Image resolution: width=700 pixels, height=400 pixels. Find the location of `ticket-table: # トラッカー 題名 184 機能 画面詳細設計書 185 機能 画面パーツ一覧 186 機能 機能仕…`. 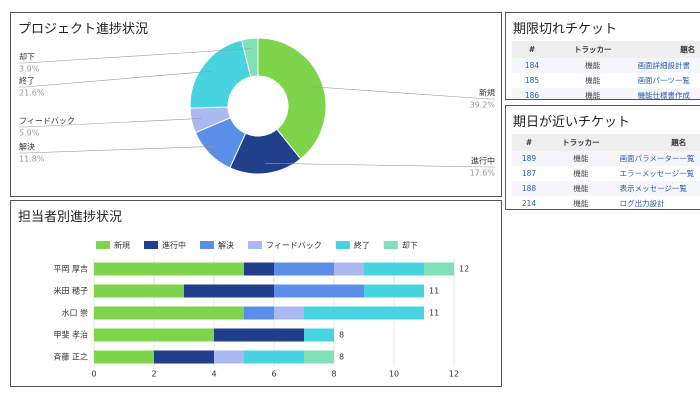

ticket-table: # トラッカー 題名 184 機能 画面詳細設計書 185 機能 画面パーツ一覧 186 機能 機能仕… is located at coordinates (606, 70).